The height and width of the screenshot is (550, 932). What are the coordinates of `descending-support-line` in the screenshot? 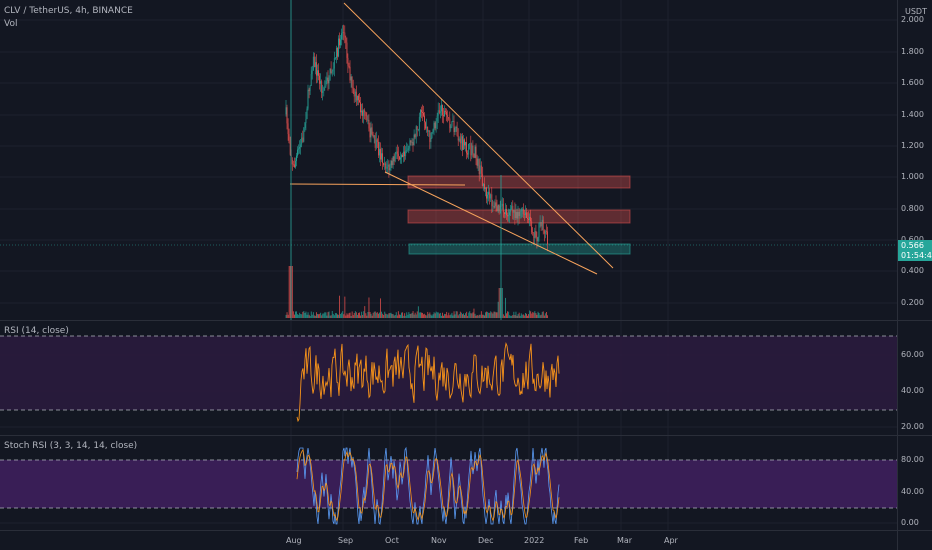 It's located at (491, 223).